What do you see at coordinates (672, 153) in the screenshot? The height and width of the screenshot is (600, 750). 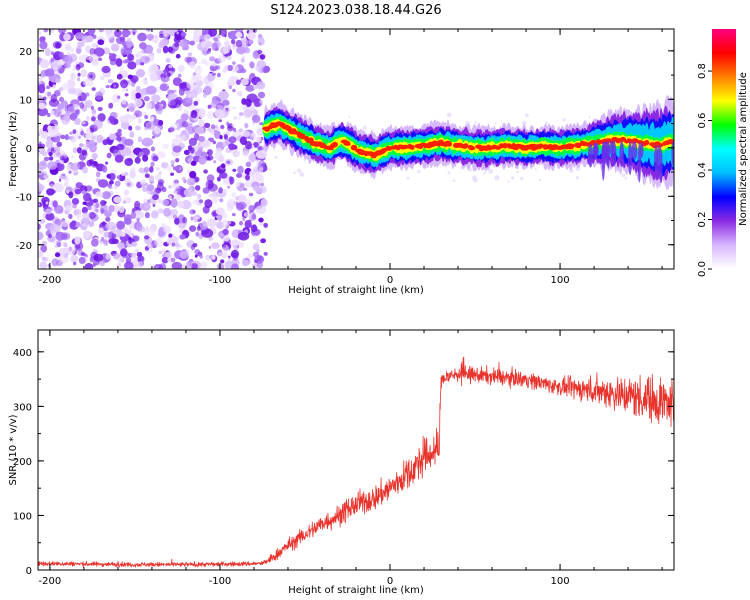 I see `signal-streak` at bounding box center [672, 153].